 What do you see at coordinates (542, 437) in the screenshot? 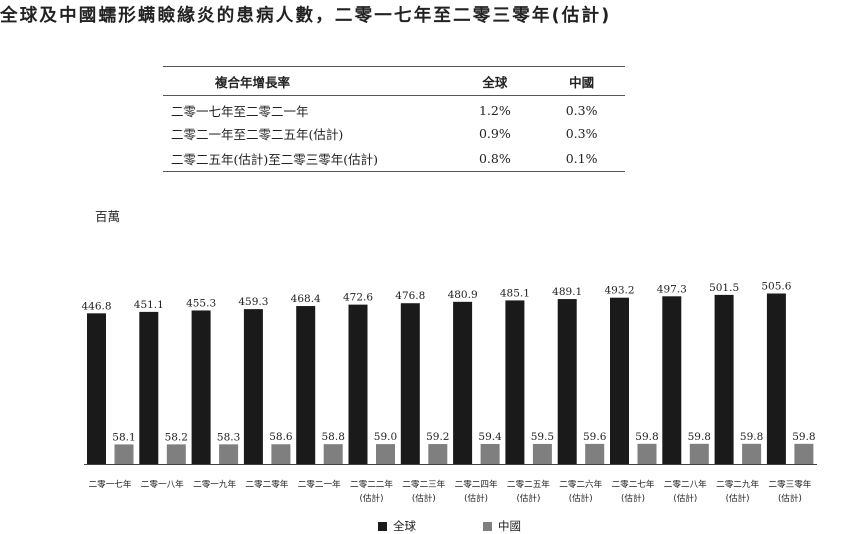
I see `data-label-china: 59.5` at bounding box center [542, 437].